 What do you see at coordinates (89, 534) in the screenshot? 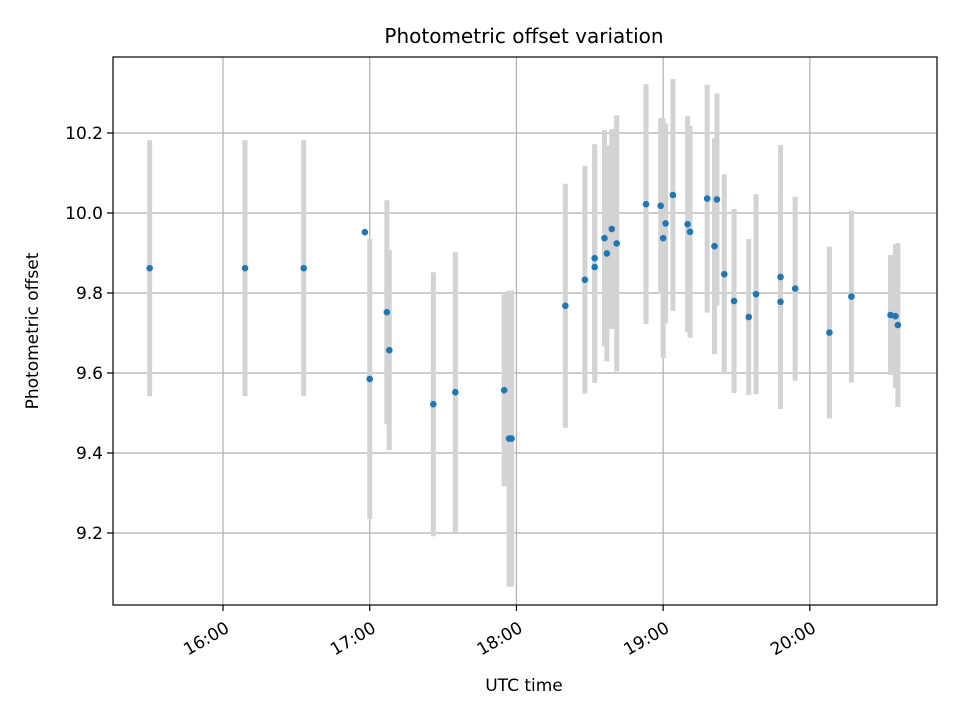
I see `y-tick-label: 9.2` at bounding box center [89, 534].